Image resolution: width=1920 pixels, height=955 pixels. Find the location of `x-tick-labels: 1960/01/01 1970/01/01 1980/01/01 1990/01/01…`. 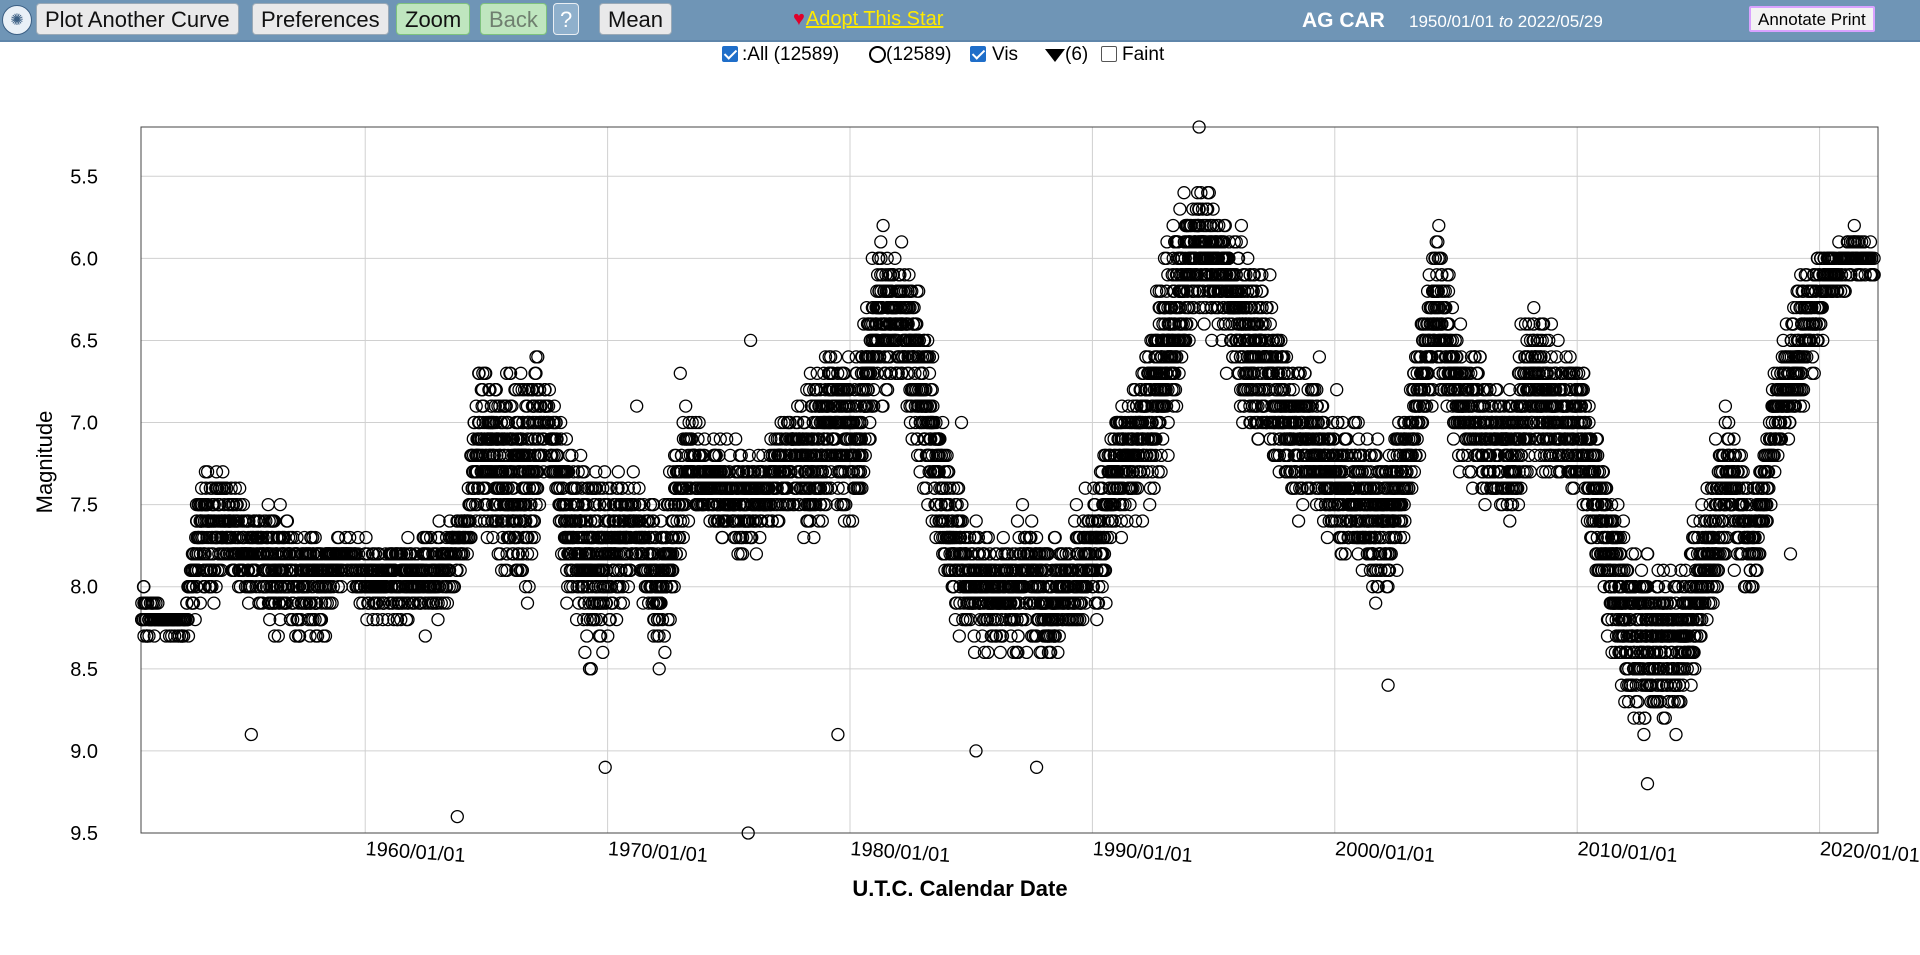

x-tick-labels: 1960/01/01 1970/01/01 1980/01/01 1990/01/01… is located at coordinates (1142, 852).